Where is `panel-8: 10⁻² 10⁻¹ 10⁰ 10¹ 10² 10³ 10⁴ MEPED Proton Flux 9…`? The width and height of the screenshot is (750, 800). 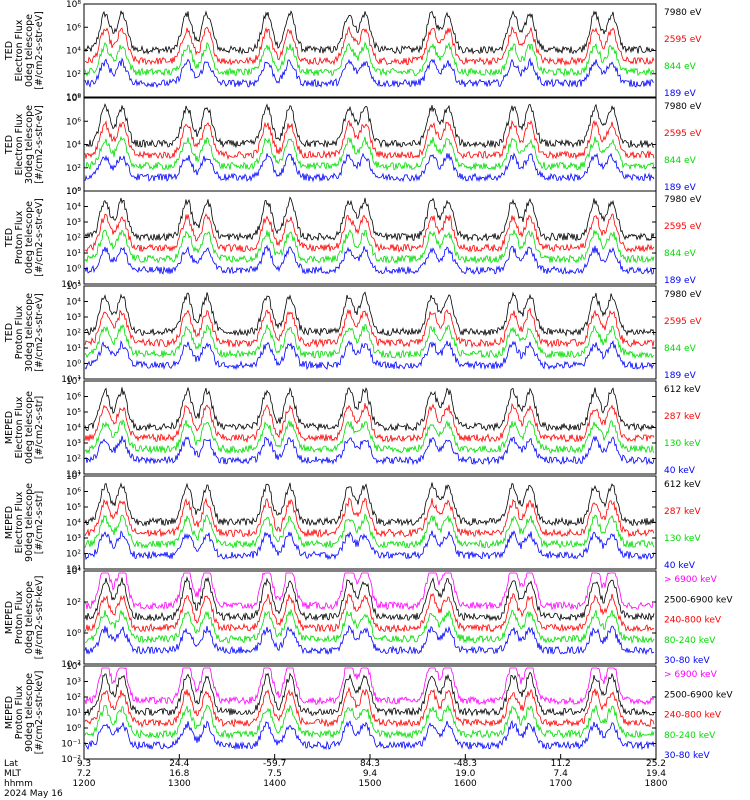 panel-8: 10⁻² 10⁻¹ 10⁰ 10¹ 10² 10³ 10⁴ MEPED Proton Flux 9… is located at coordinates (368, 713).